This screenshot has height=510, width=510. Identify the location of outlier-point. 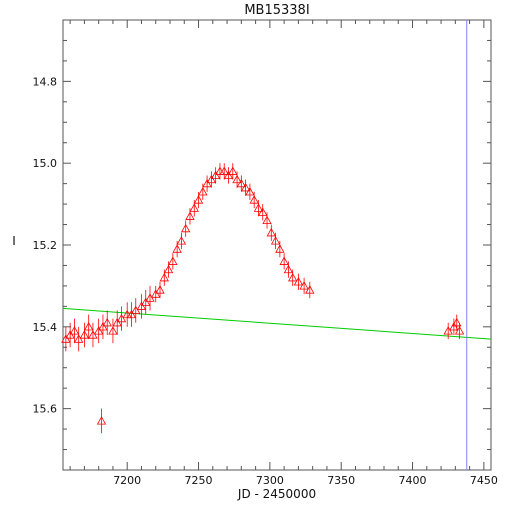
(101, 420).